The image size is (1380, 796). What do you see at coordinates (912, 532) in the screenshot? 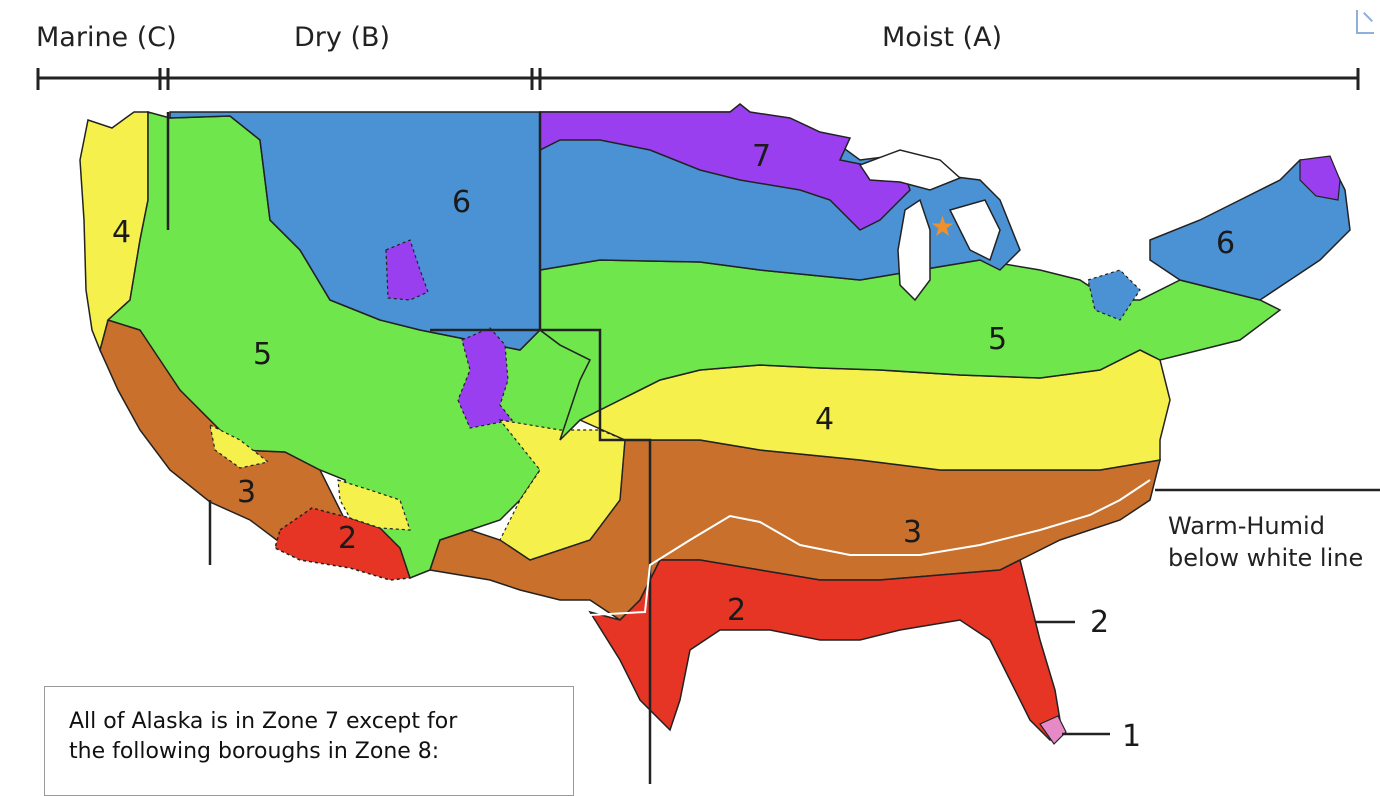
I see `zone-3-south-label: 3` at bounding box center [912, 532].